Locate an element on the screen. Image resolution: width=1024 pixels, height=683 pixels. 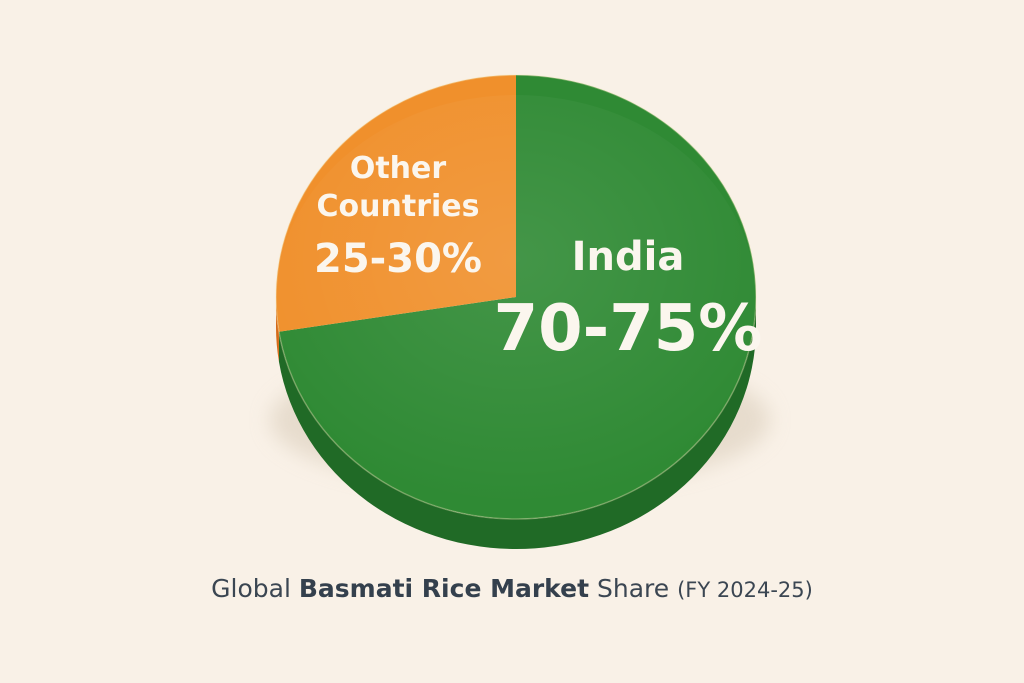
title-period: (FY 2024-25) is located at coordinates (745, 590).